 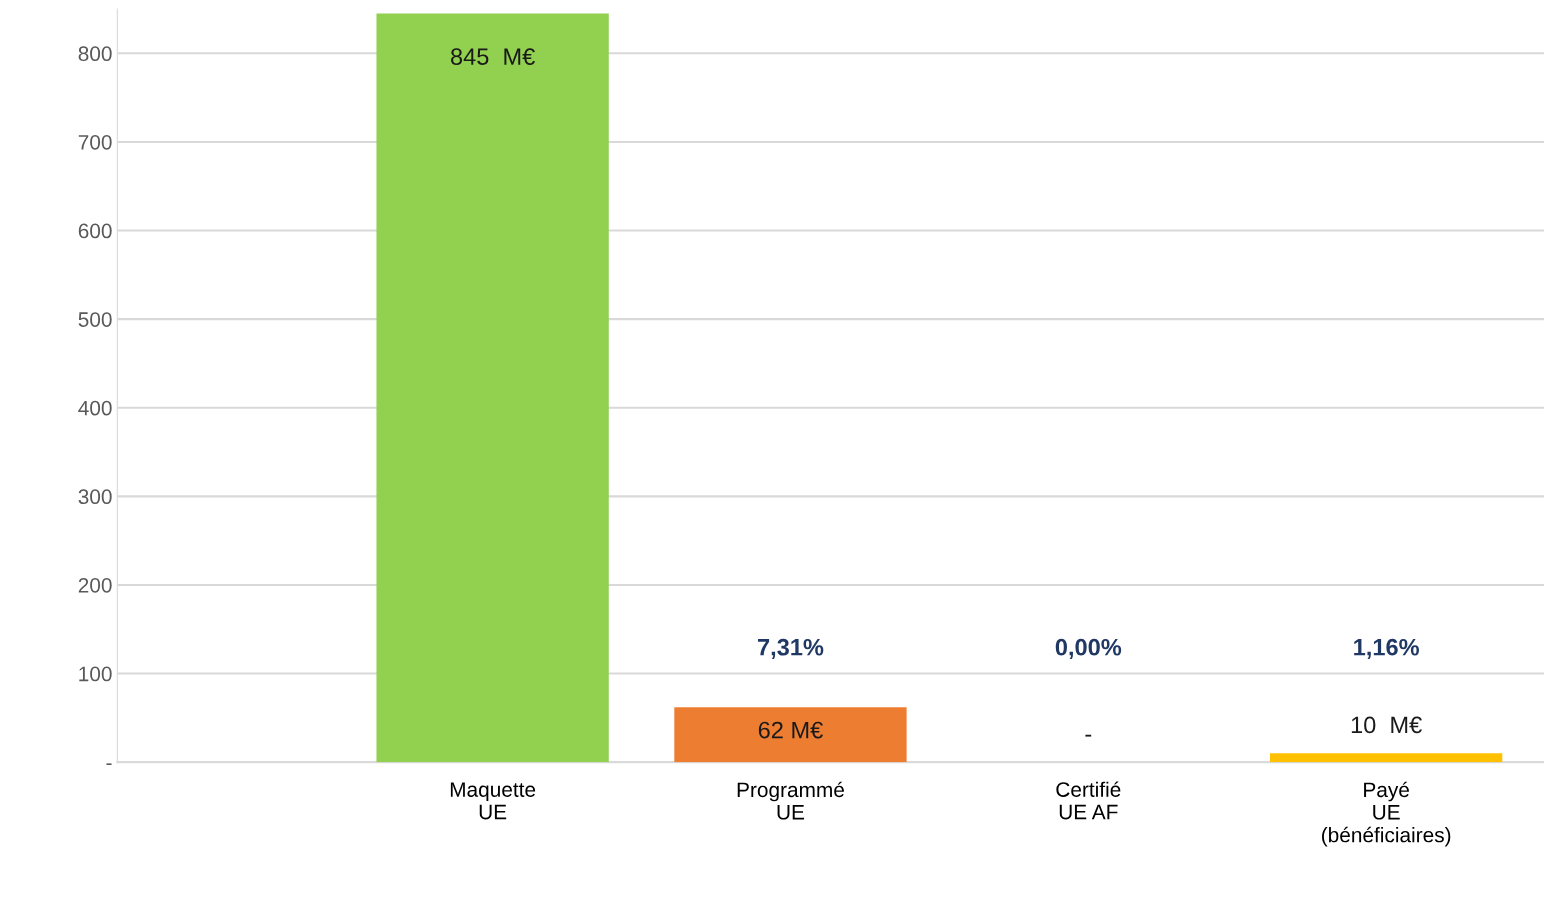 I want to click on y-tick-label: 600, so click(x=95, y=231).